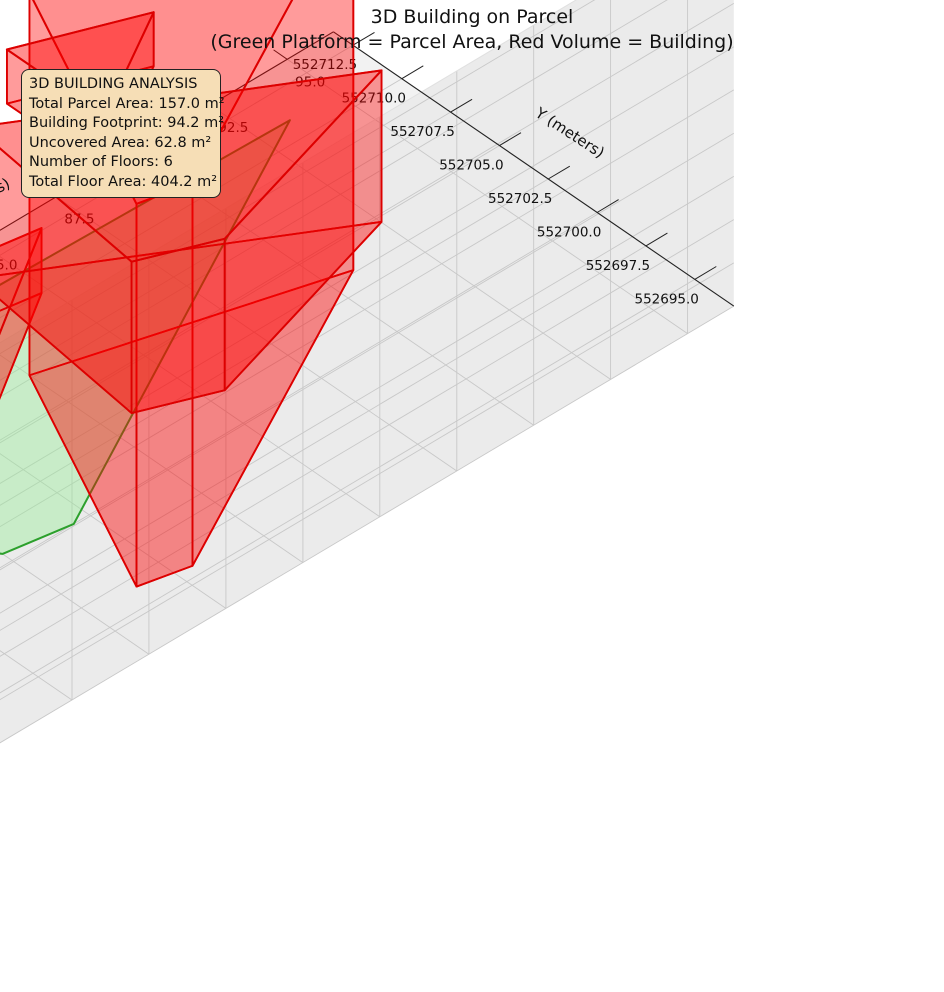  Describe the element at coordinates (127, 103) in the screenshot. I see `info-line-1: Total Parcel Area: 157.0 m²` at that location.